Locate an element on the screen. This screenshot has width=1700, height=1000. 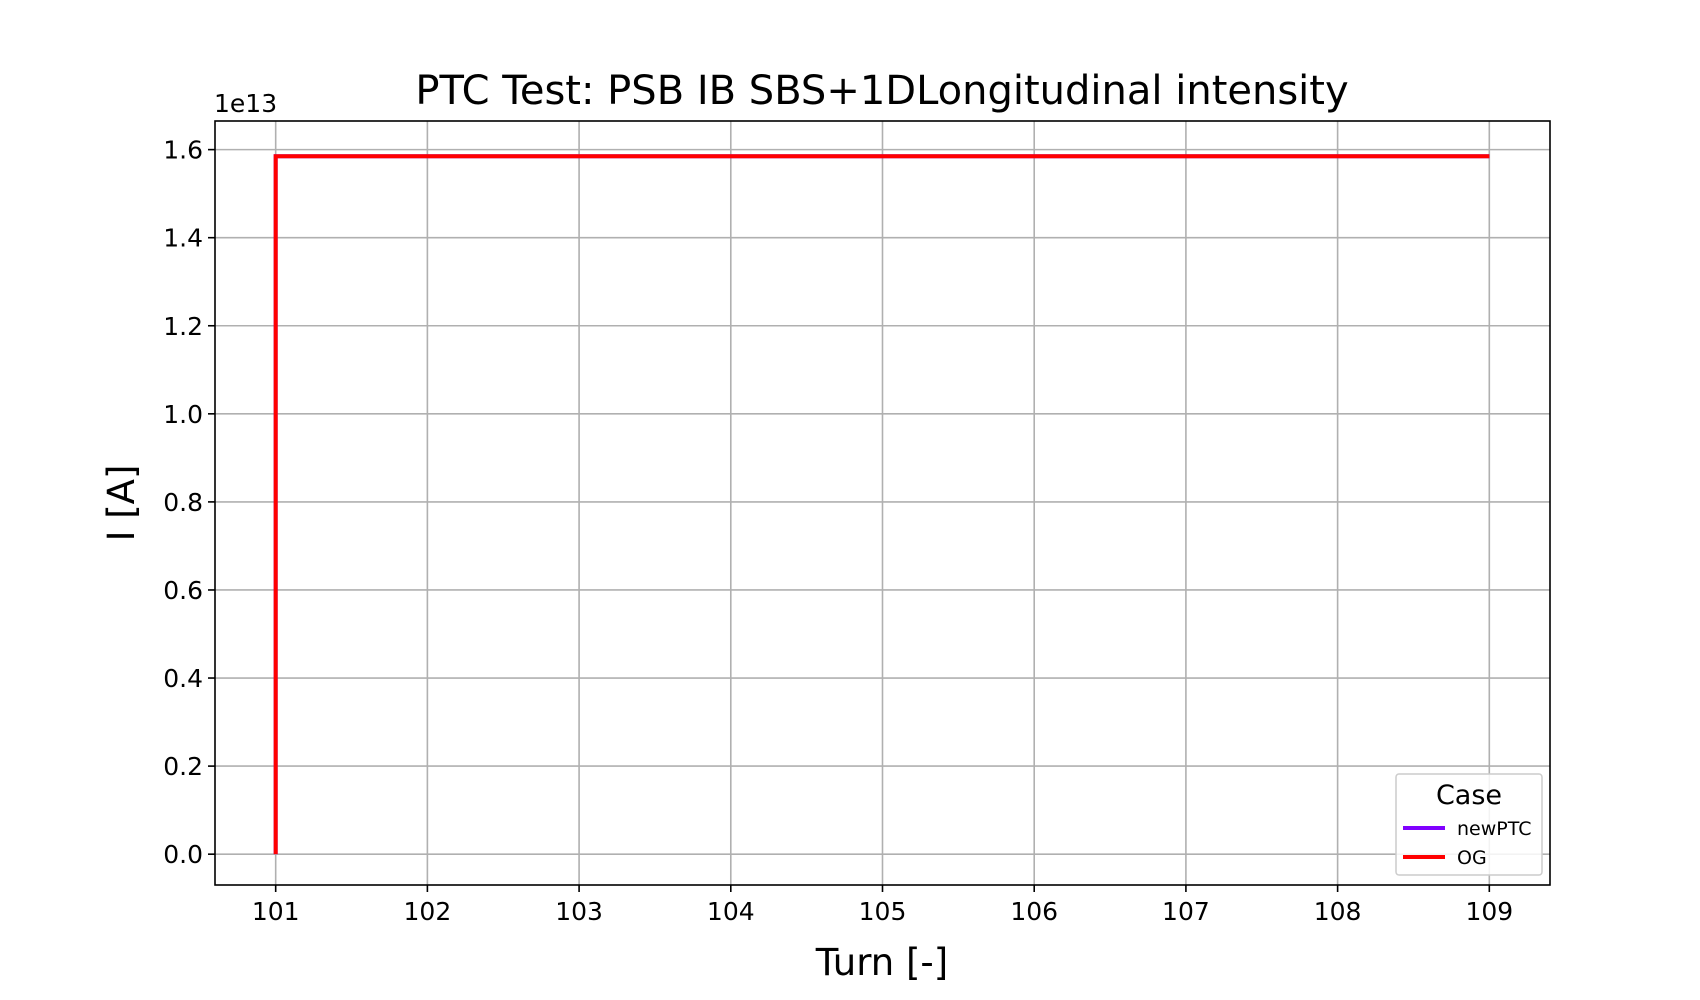
y-tick-label: 0.6 is located at coordinates (183, 590).